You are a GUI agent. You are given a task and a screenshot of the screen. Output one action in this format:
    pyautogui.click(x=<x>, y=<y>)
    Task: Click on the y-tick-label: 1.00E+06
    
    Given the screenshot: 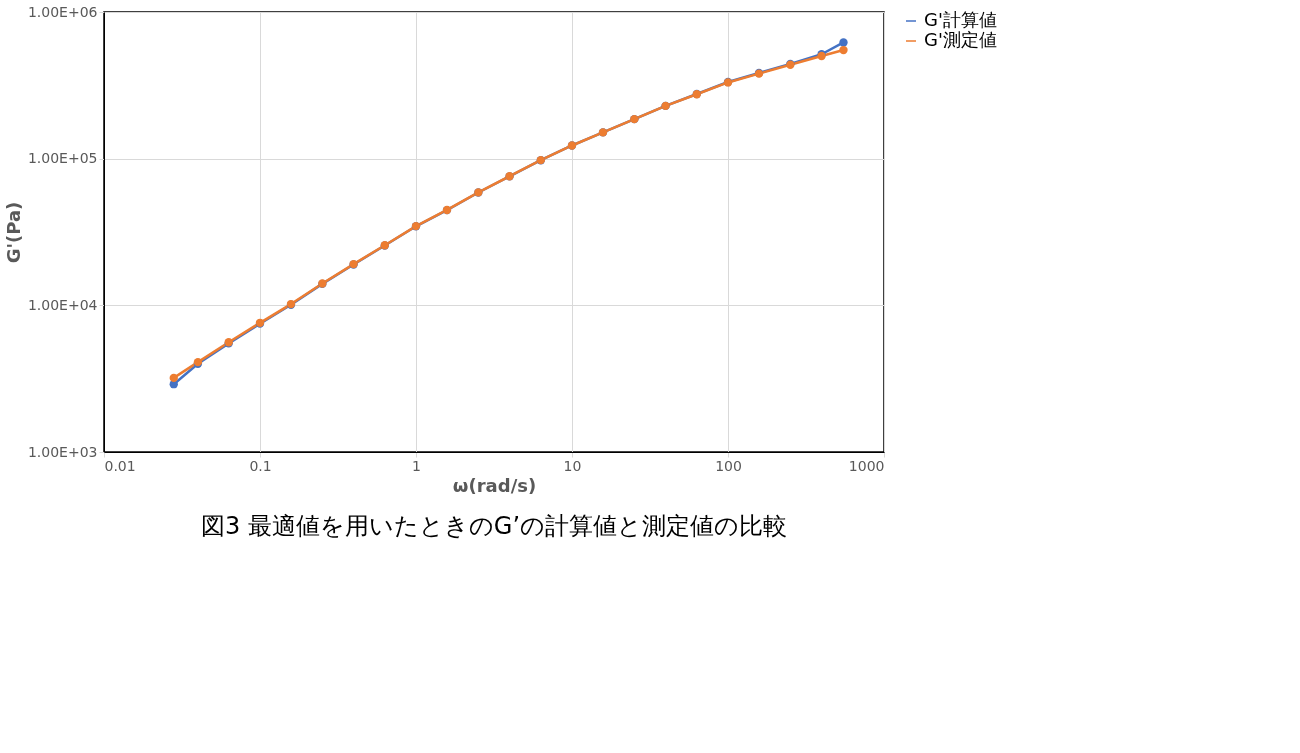 What is the action you would take?
    pyautogui.click(x=62, y=11)
    